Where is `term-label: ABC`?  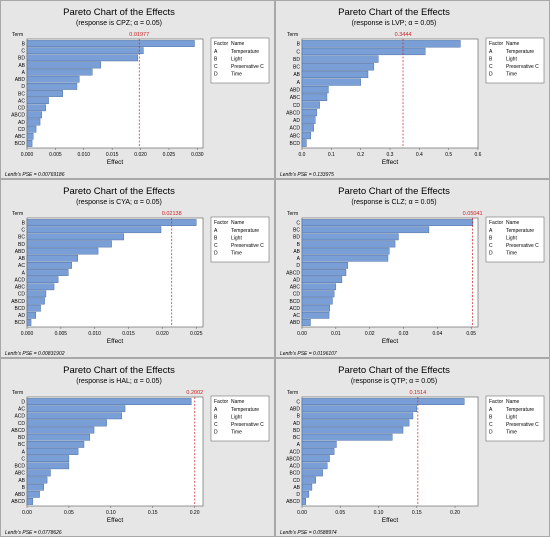
term-label: ABC is located at coordinates (20, 288).